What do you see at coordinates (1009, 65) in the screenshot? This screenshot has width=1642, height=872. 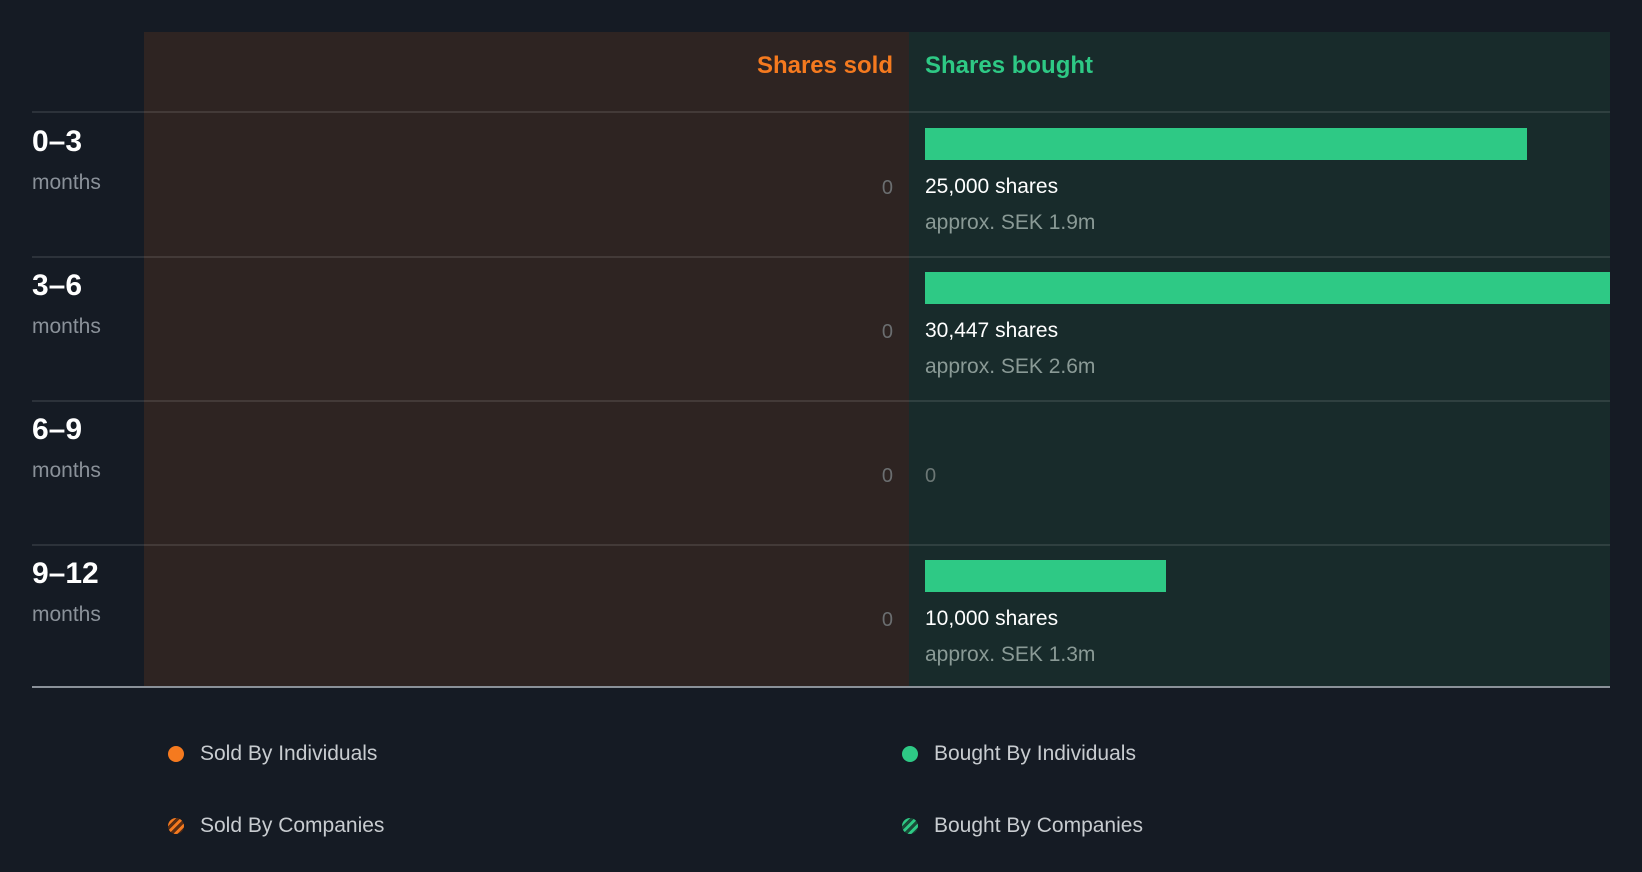 I see `shares-bought-header: Shares bought` at bounding box center [1009, 65].